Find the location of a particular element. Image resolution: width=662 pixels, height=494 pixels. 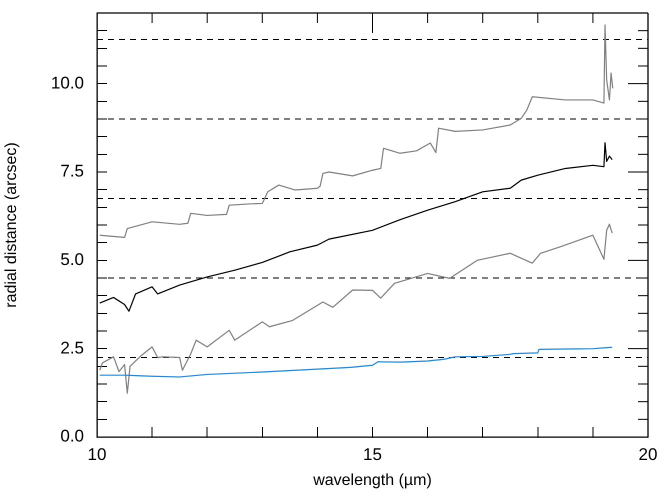

y-tick-label: 10.0 is located at coordinates (67, 82).